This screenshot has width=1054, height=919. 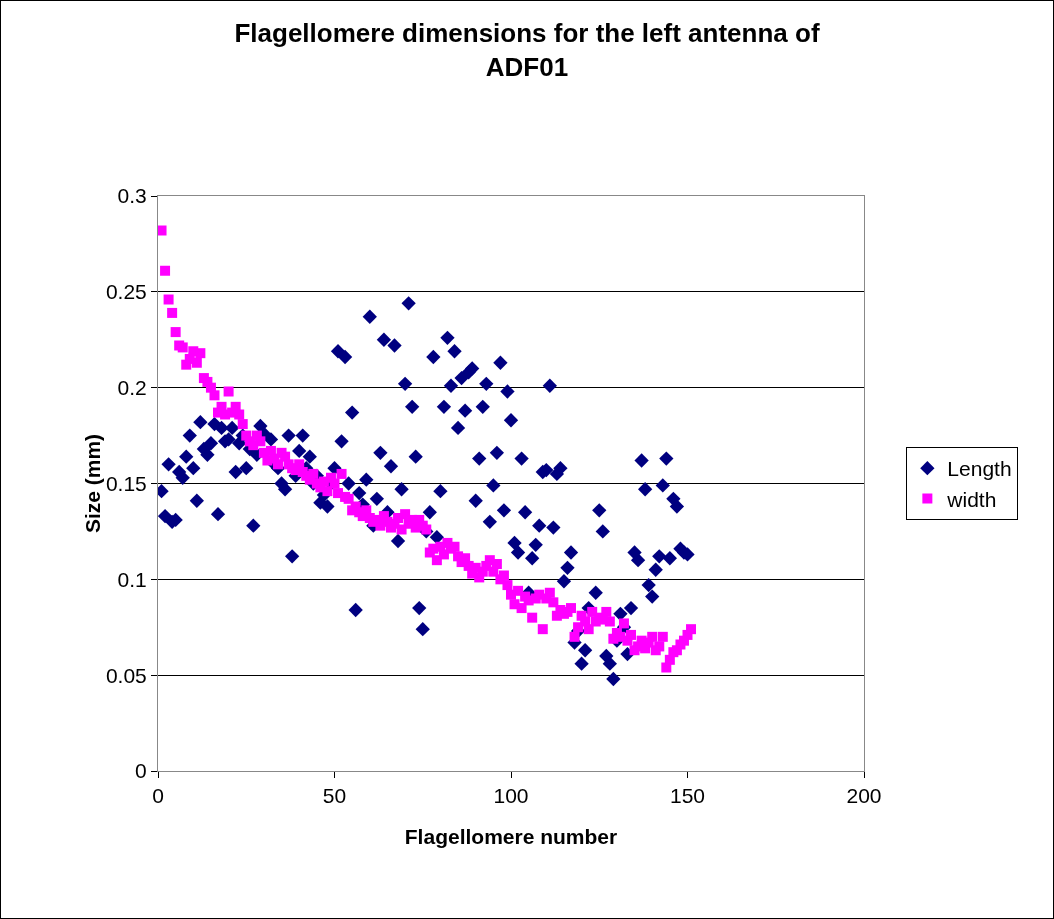 I want to click on y-tick-label: 0.15, so click(x=126, y=483).